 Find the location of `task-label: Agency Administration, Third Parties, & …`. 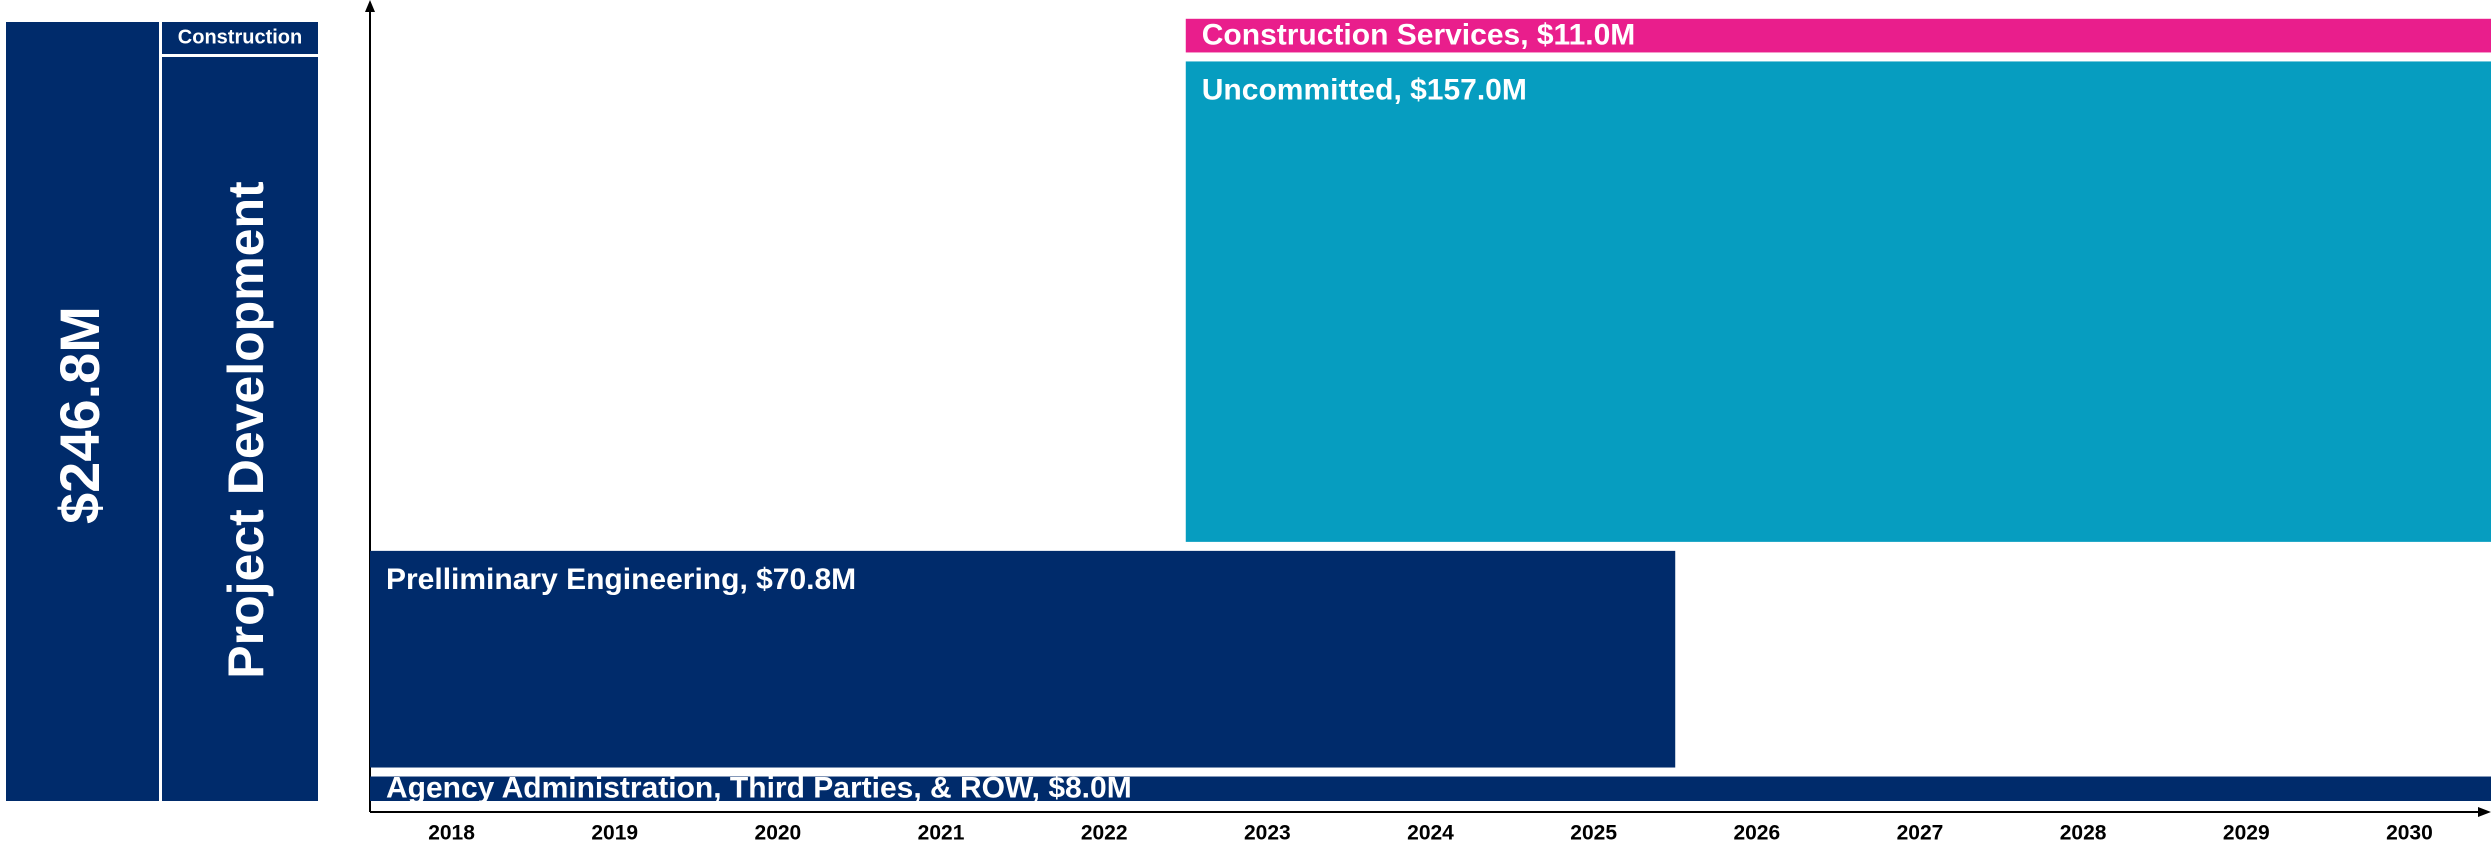

task-label: Agency Administration, Third Parties, & … is located at coordinates (759, 788).